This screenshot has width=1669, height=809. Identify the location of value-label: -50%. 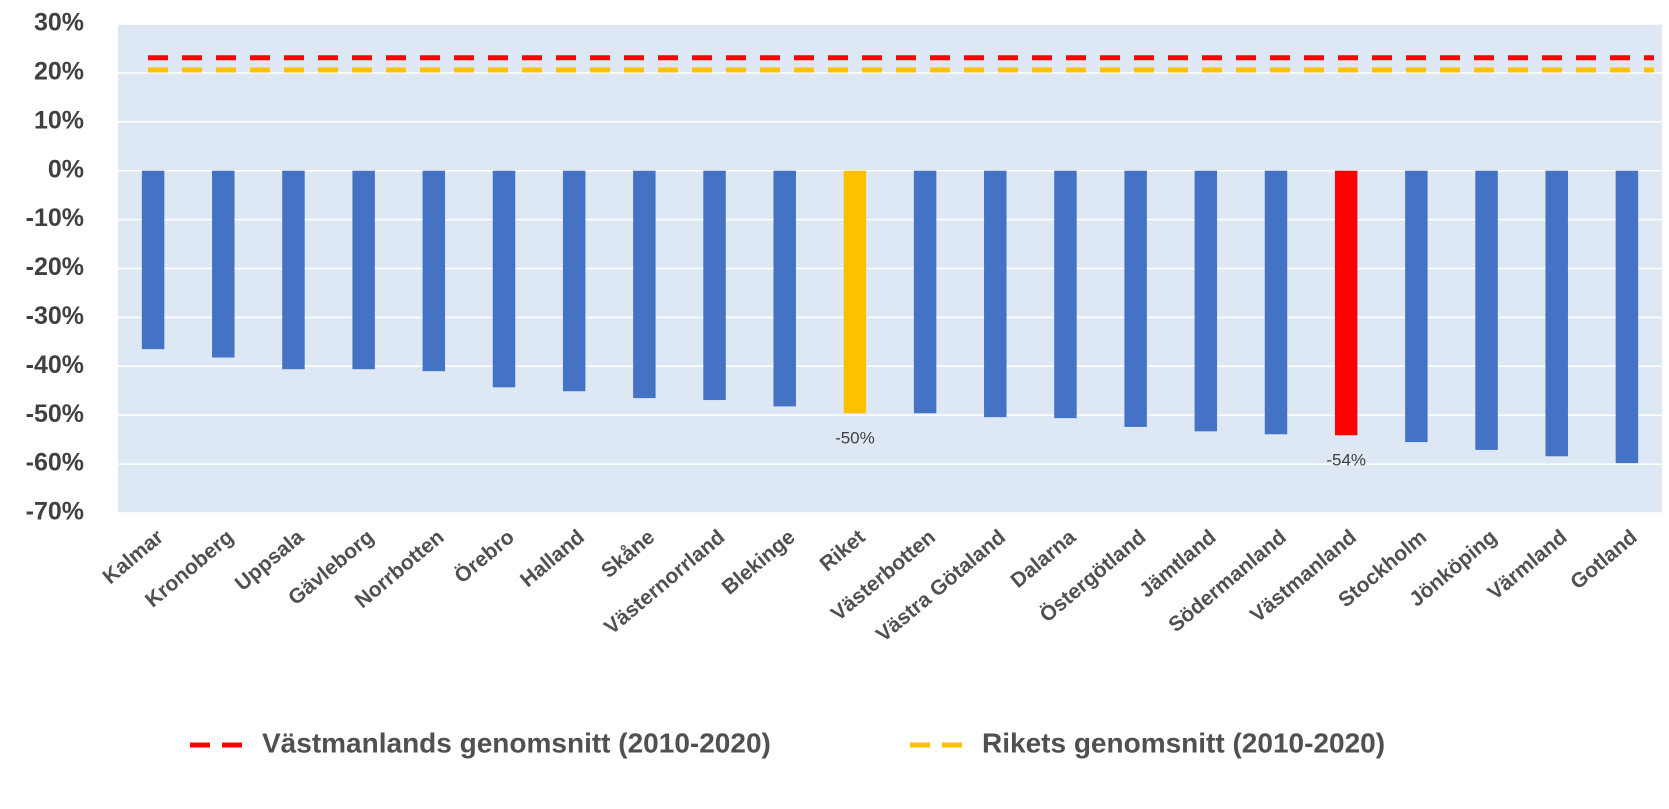
(855, 438).